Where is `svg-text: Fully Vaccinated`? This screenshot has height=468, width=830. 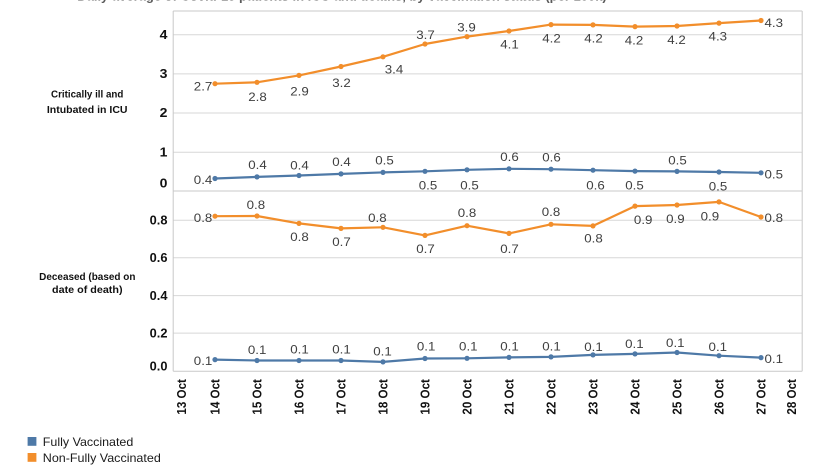 svg-text: Fully Vaccinated is located at coordinates (88, 442).